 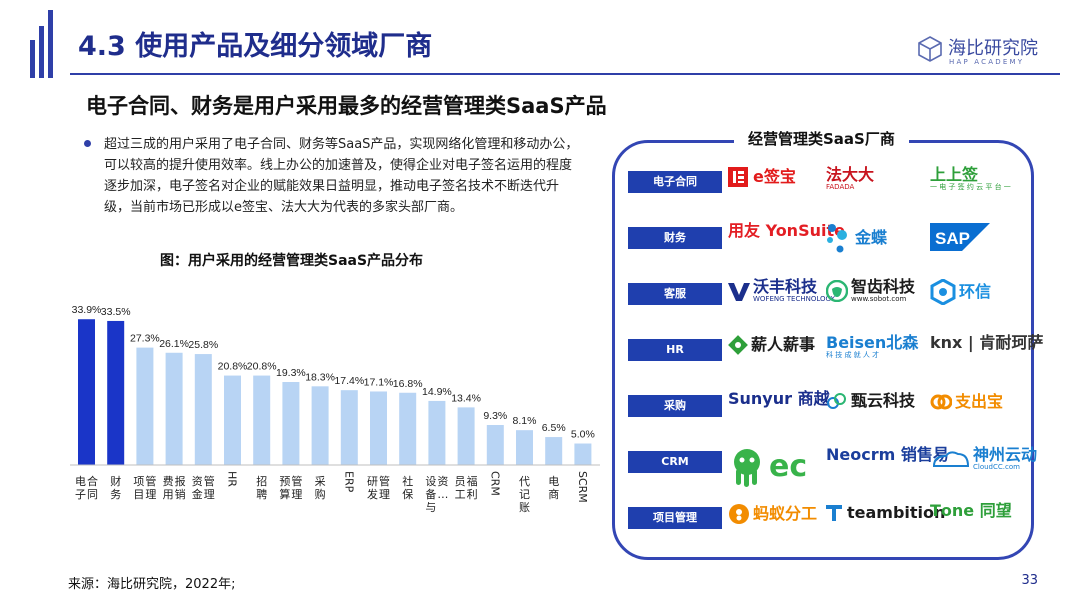 What do you see at coordinates (883, 400) in the screenshot?
I see `vendor-name: 甄云科技` at bounding box center [883, 400].